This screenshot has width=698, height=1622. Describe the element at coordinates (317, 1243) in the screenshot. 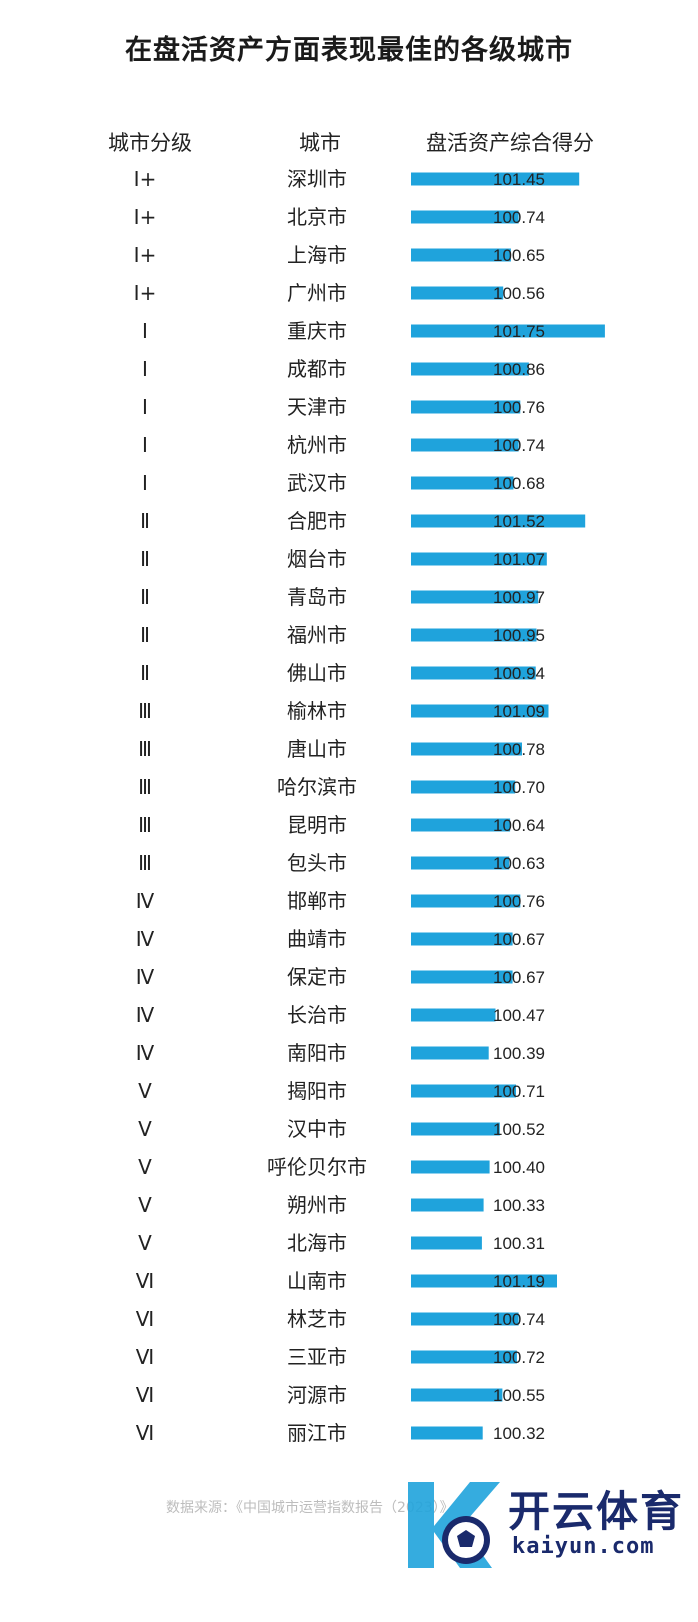

I see `city-label: 北海市` at that location.